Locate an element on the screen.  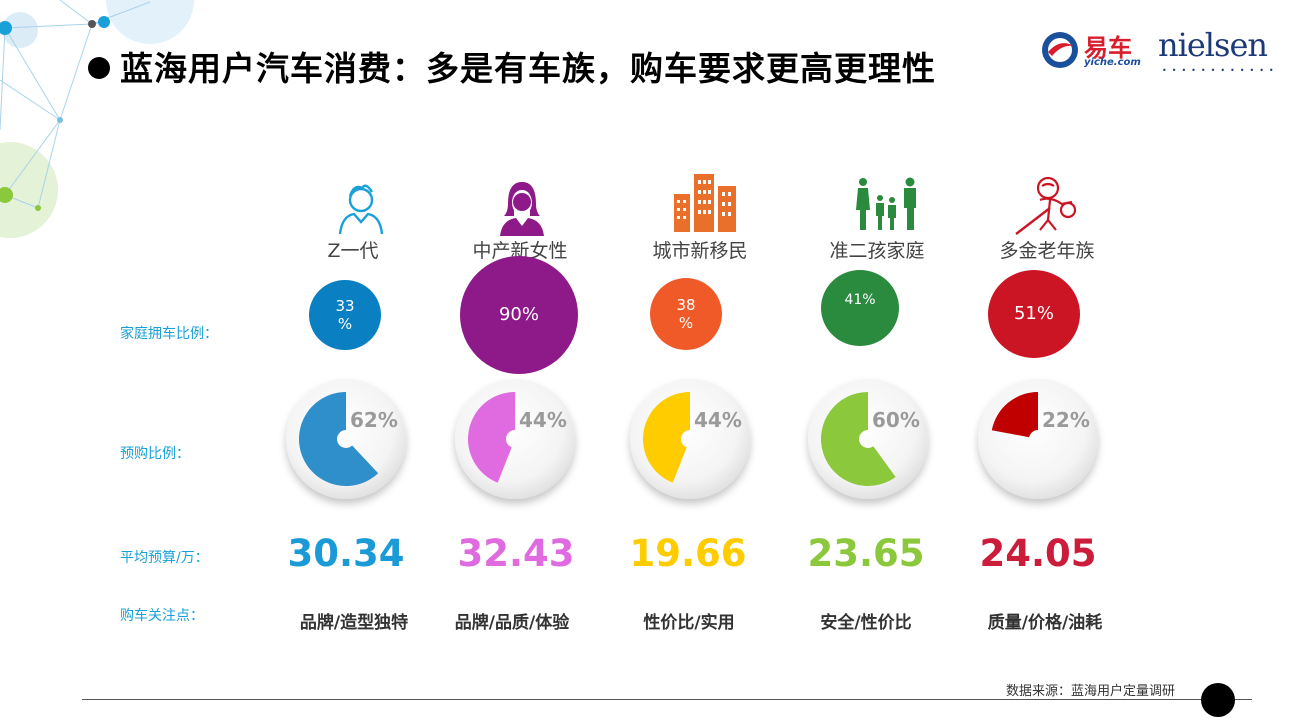
footer-dot is located at coordinates (1218, 700).